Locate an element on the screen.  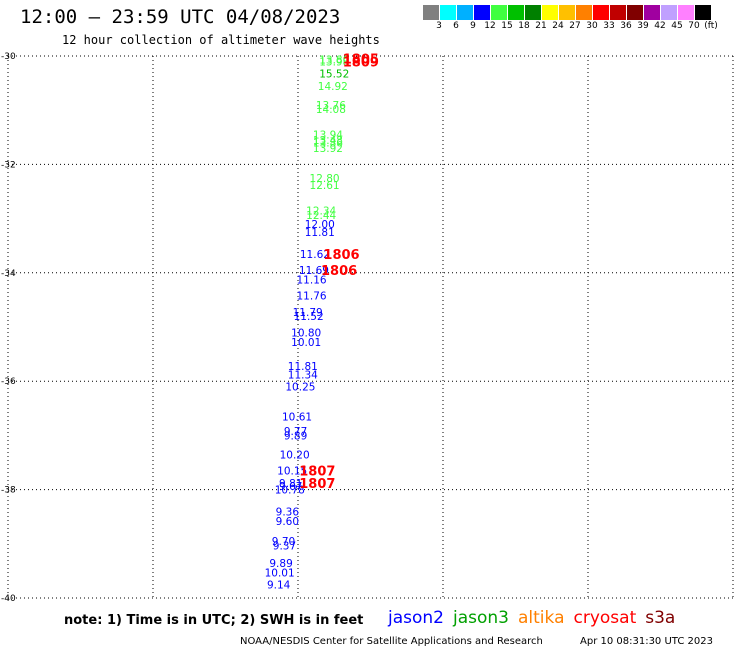
y-tick-label: -34 is located at coordinates (8, 274).